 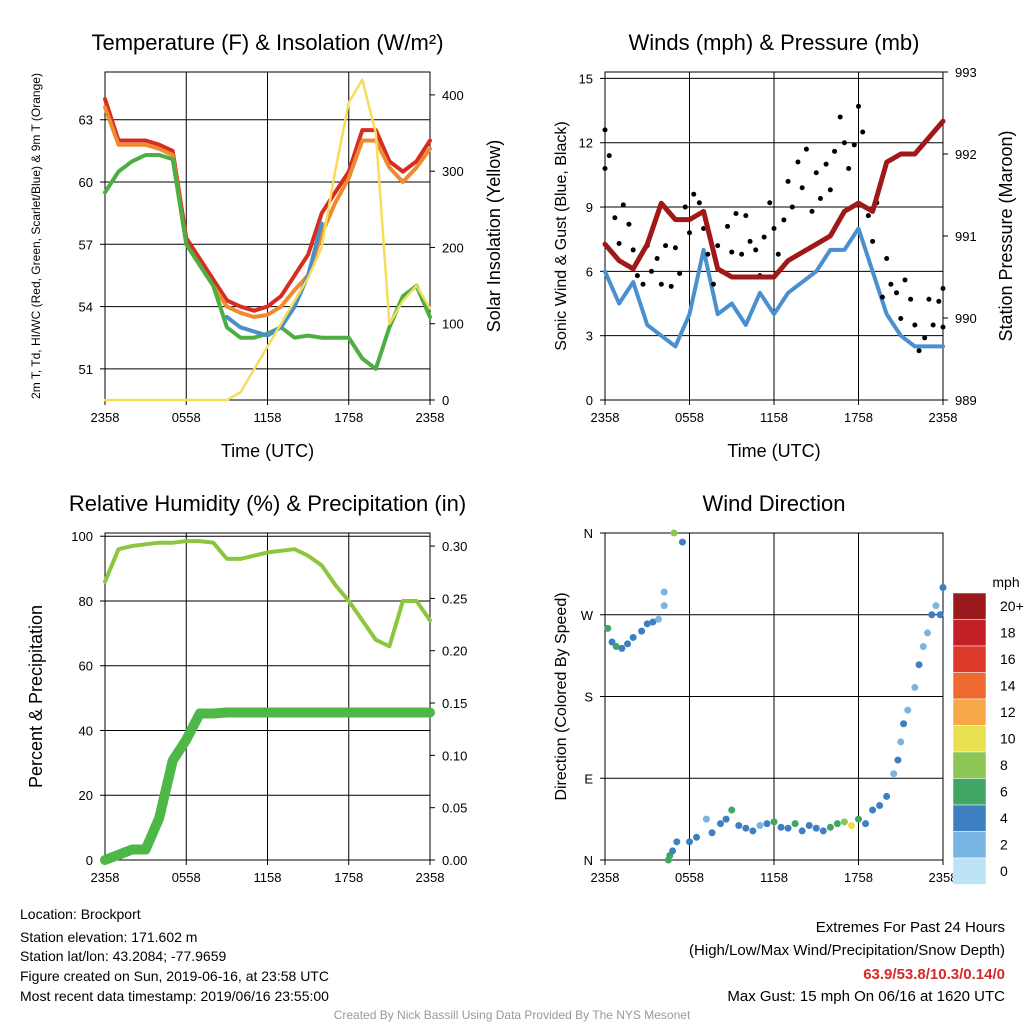 What do you see at coordinates (1004, 845) in the screenshot?
I see `dir-legend-label: 2` at bounding box center [1004, 845].